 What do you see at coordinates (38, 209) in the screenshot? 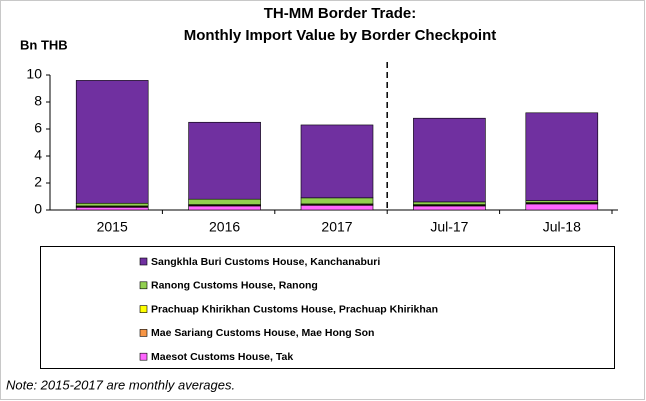
I see `y-tick-label: 0` at bounding box center [38, 209].